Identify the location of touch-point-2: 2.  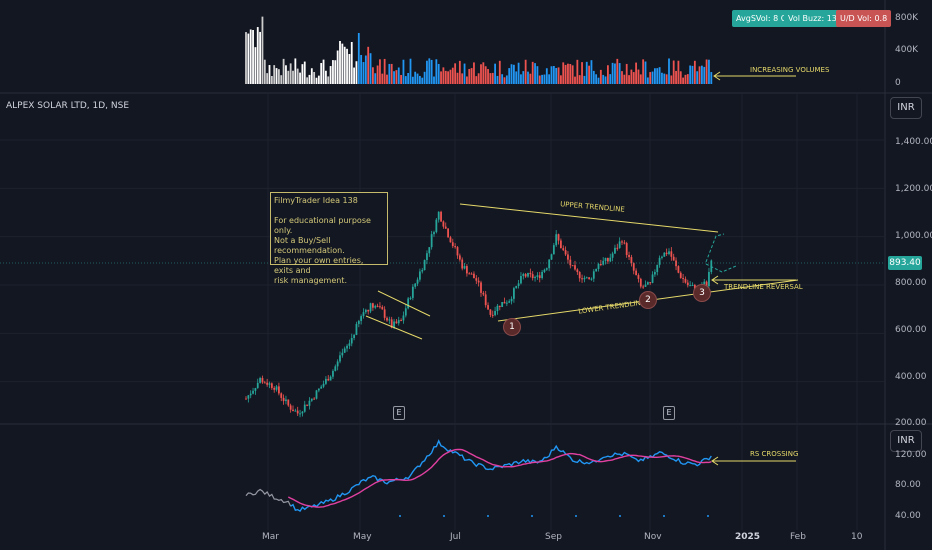
(648, 300).